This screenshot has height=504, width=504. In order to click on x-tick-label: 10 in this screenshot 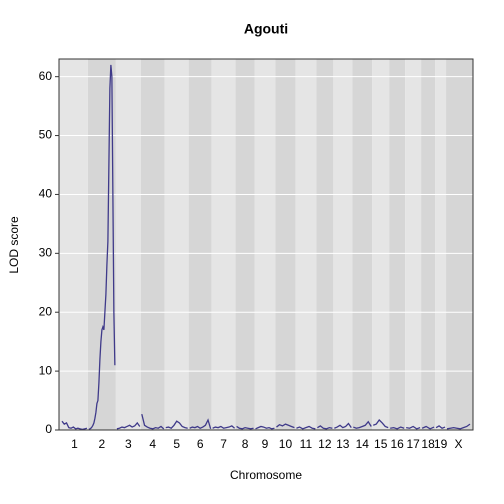, I will do `click(286, 444)`.